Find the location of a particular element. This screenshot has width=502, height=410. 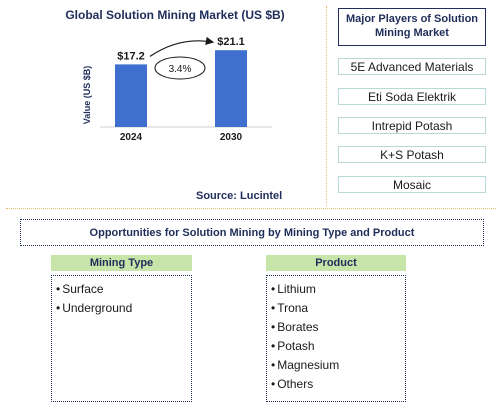

list-item: Underground is located at coordinates (123, 308).